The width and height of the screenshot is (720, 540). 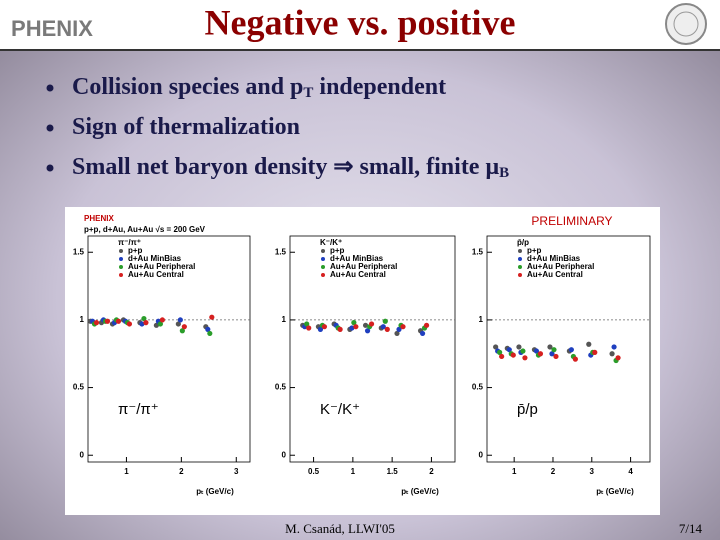 What do you see at coordinates (393, 471) in the screenshot?
I see `x-tick-label: 1.5` at bounding box center [393, 471].